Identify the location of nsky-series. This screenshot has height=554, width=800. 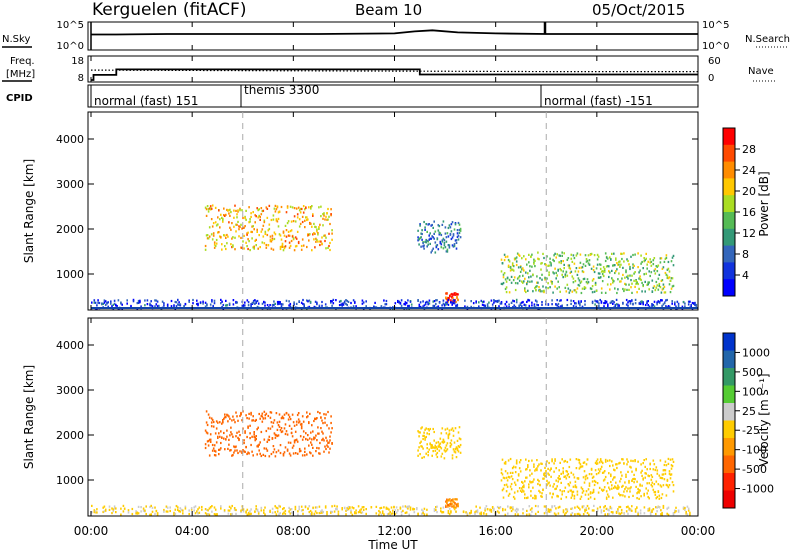
(394, 32).